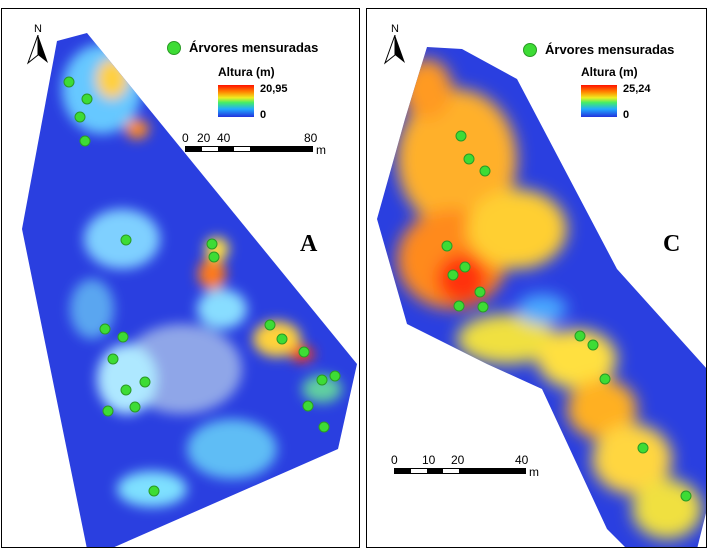  I want to click on legend-trees-a: Árvores mensuradas, so click(242, 47).